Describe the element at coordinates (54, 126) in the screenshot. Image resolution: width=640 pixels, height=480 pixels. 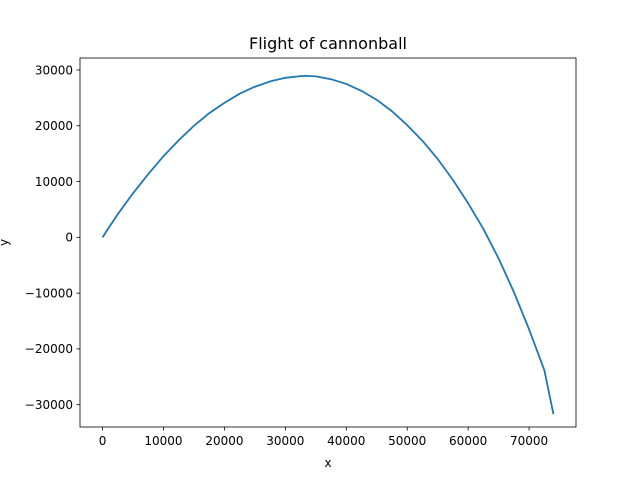
I see `y-tick-label: 20000` at that location.